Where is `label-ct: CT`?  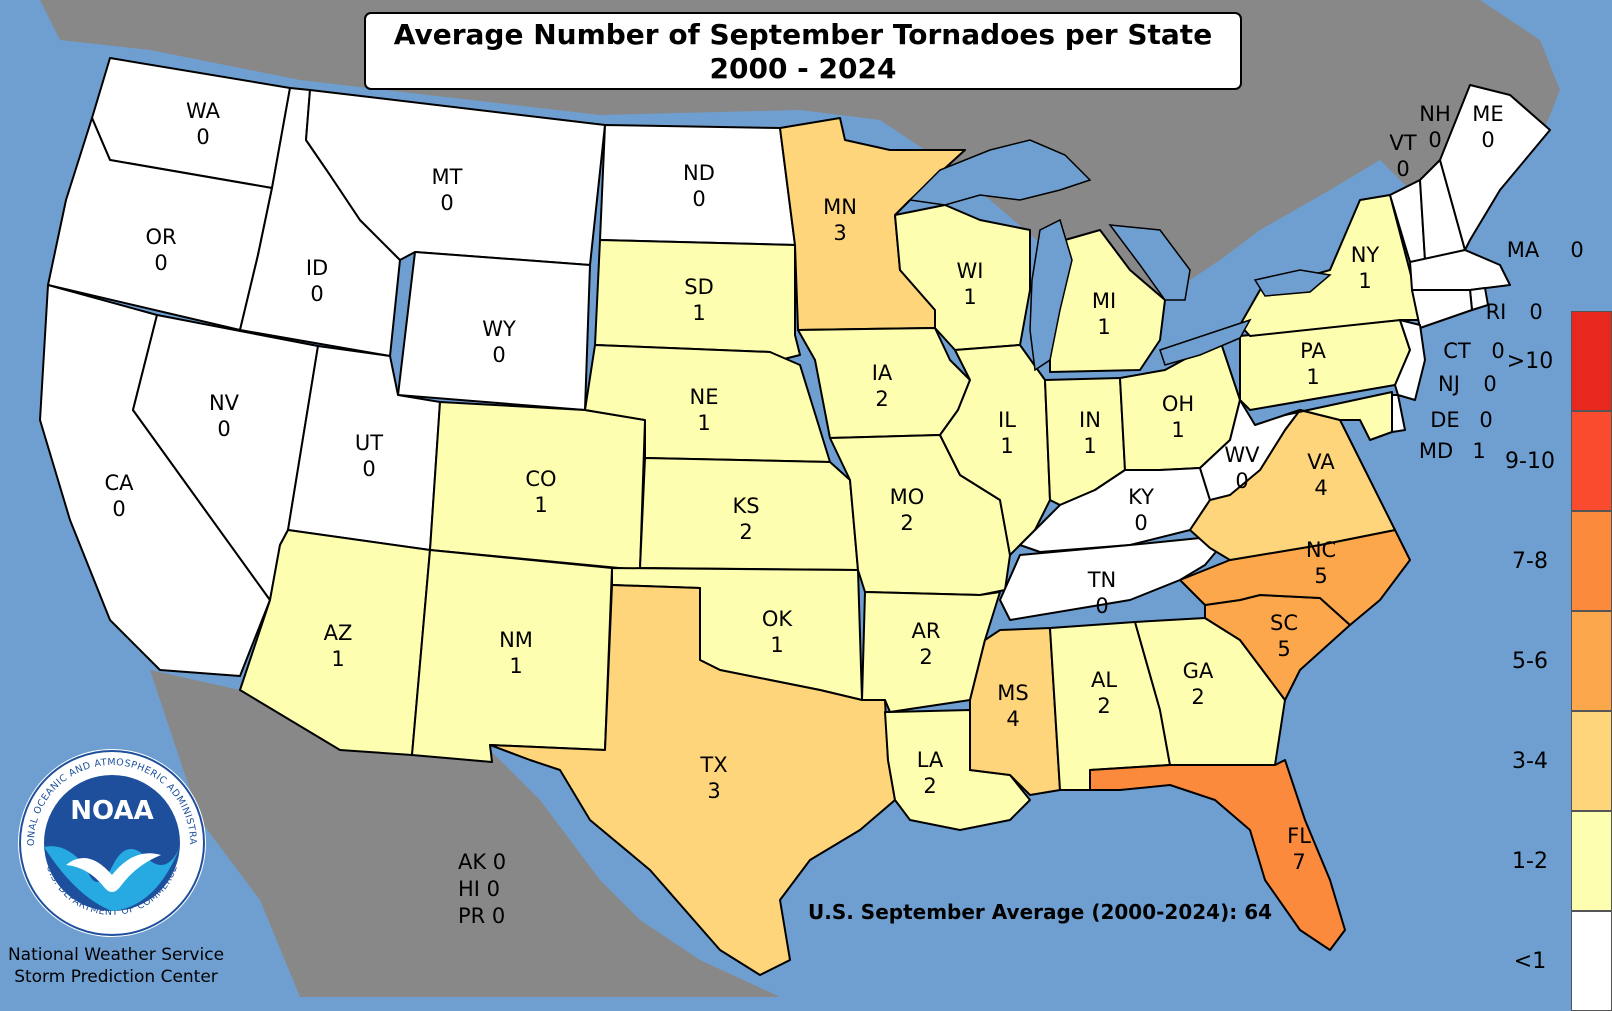
label-ct: CT is located at coordinates (1457, 351).